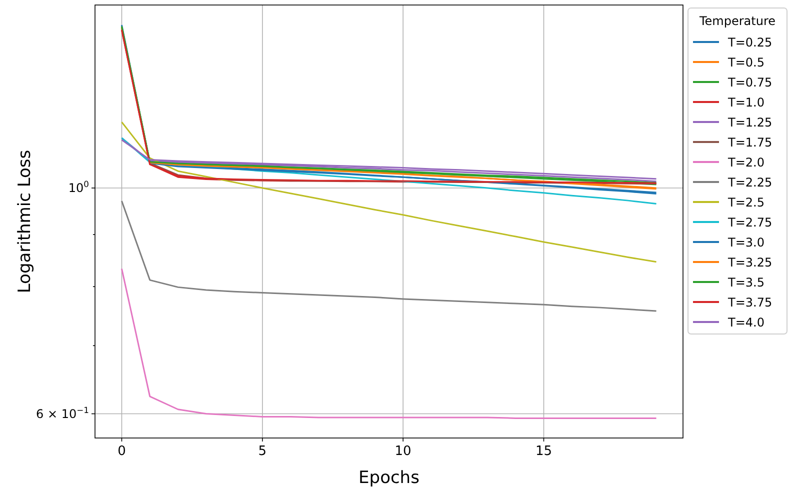 Image resolution: width=791 pixels, height=489 pixels. What do you see at coordinates (745, 63) in the screenshot?
I see `legend-label: T=0.5` at bounding box center [745, 63].